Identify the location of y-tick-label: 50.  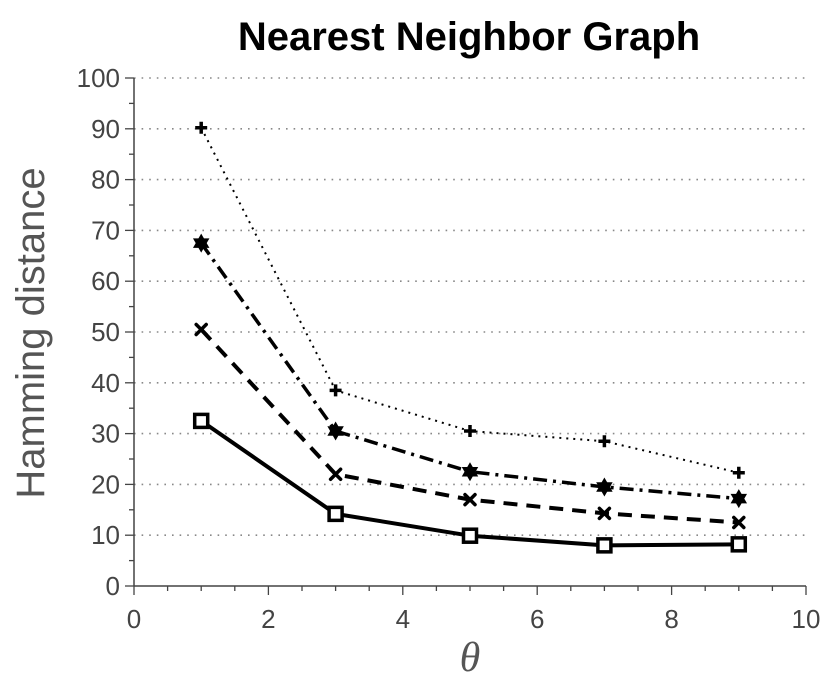
(105, 332).